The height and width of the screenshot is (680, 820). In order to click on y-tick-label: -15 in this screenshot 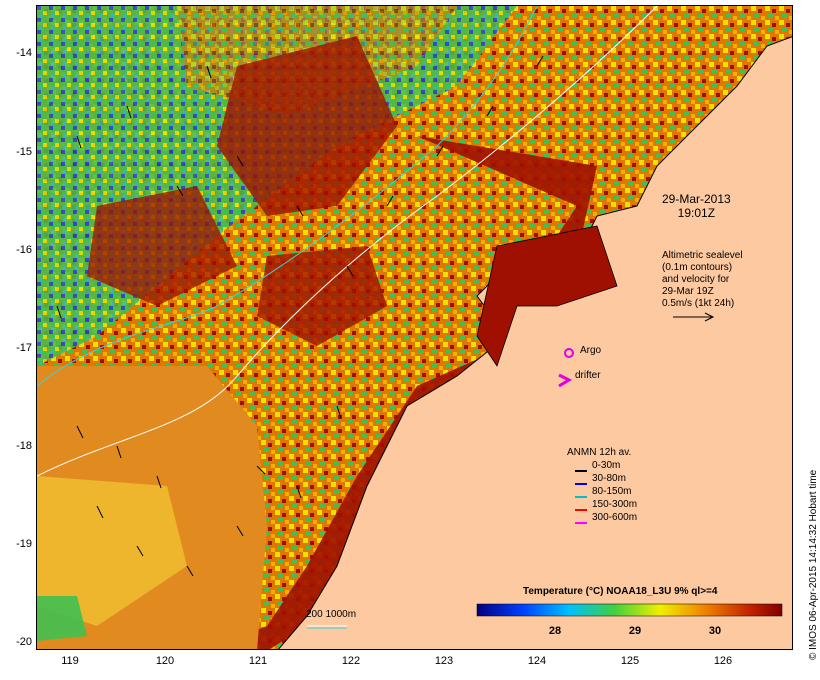, I will do `click(24, 152)`.